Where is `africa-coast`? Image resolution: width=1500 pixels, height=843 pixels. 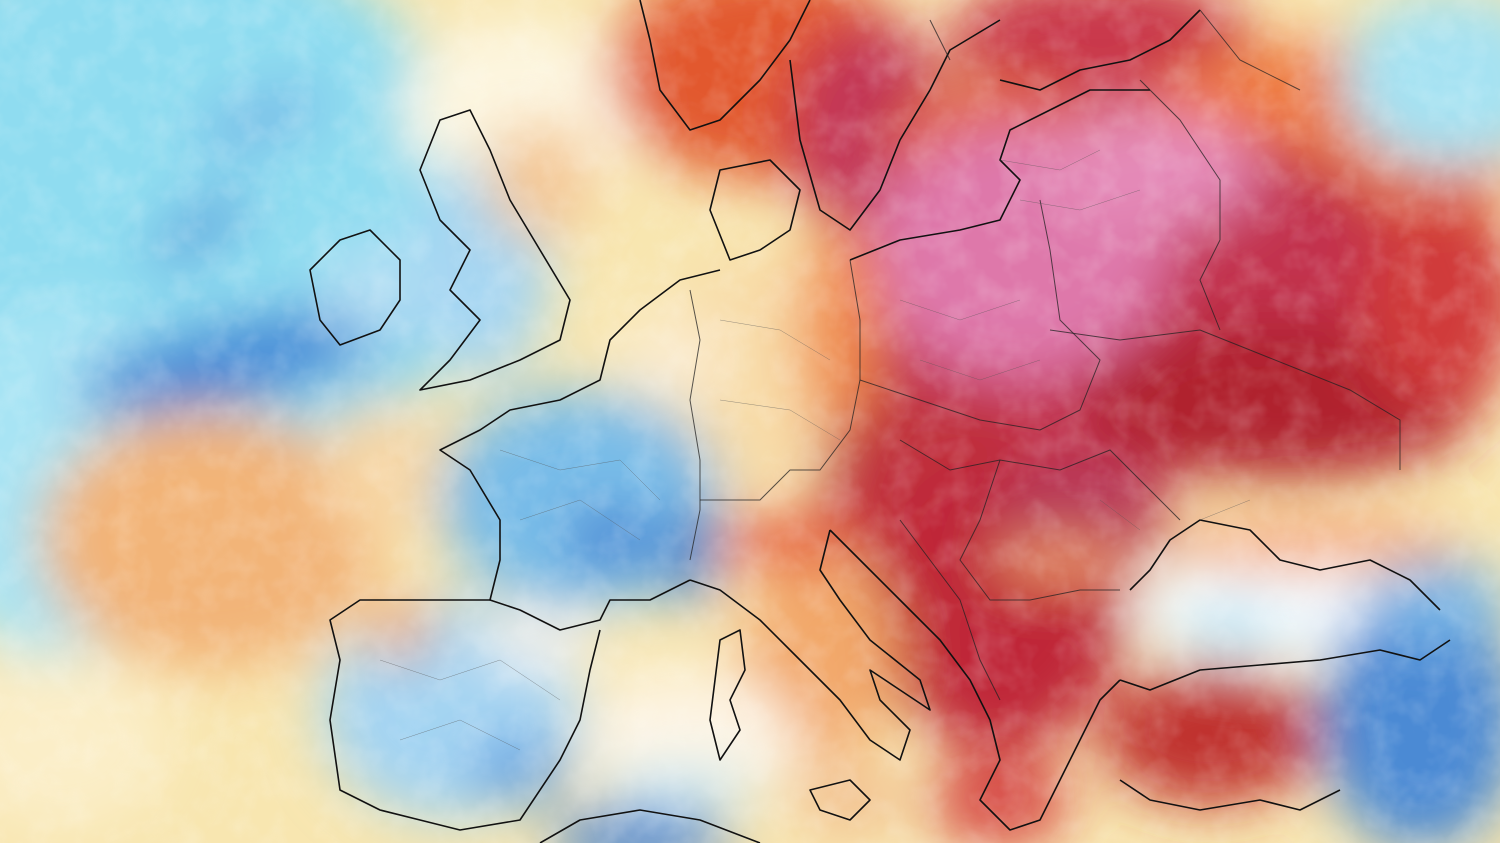 africa-coast is located at coordinates (650, 826).